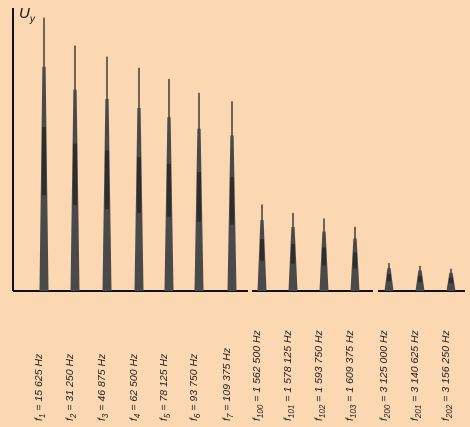  Describe the element at coordinates (385, 375) in the screenshot. I see `tick-label-200: f200= 3 125 000 Hz` at that location.